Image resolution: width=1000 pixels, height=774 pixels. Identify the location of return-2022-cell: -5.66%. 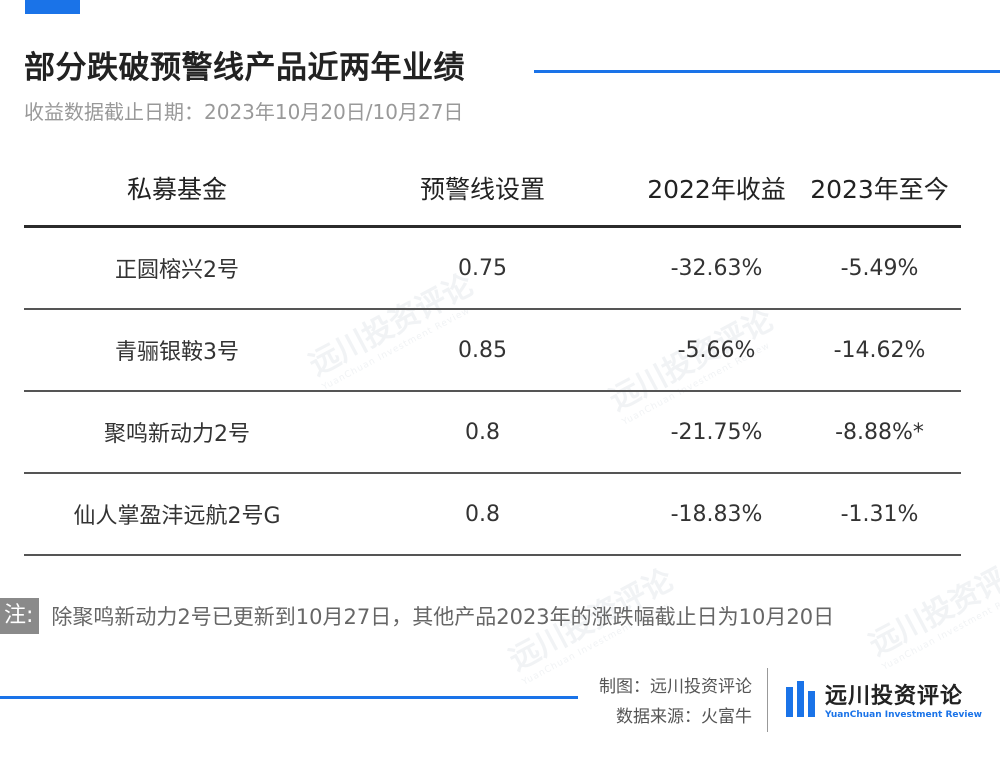
(716, 350).